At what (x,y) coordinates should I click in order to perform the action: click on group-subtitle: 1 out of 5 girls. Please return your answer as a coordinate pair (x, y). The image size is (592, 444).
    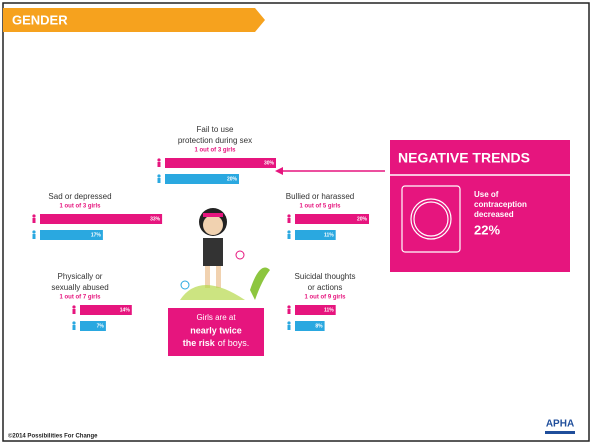
    Looking at the image, I should click on (320, 207).